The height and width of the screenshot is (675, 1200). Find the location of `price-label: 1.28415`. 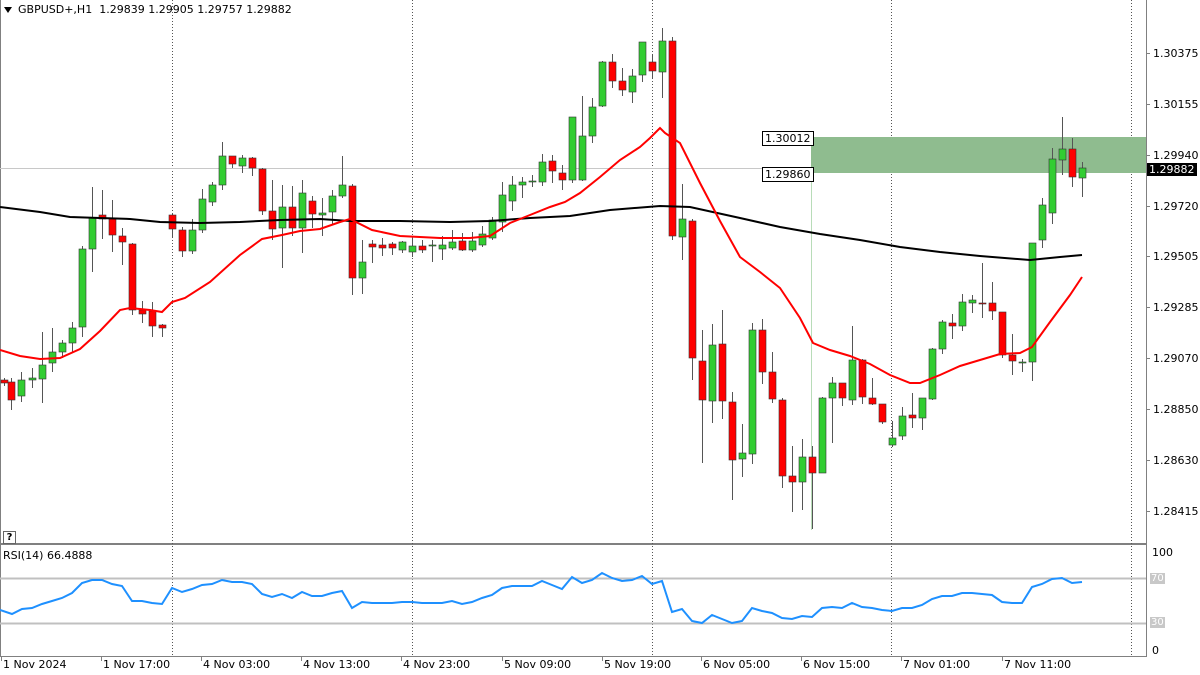

price-label: 1.28415 is located at coordinates (1176, 511).